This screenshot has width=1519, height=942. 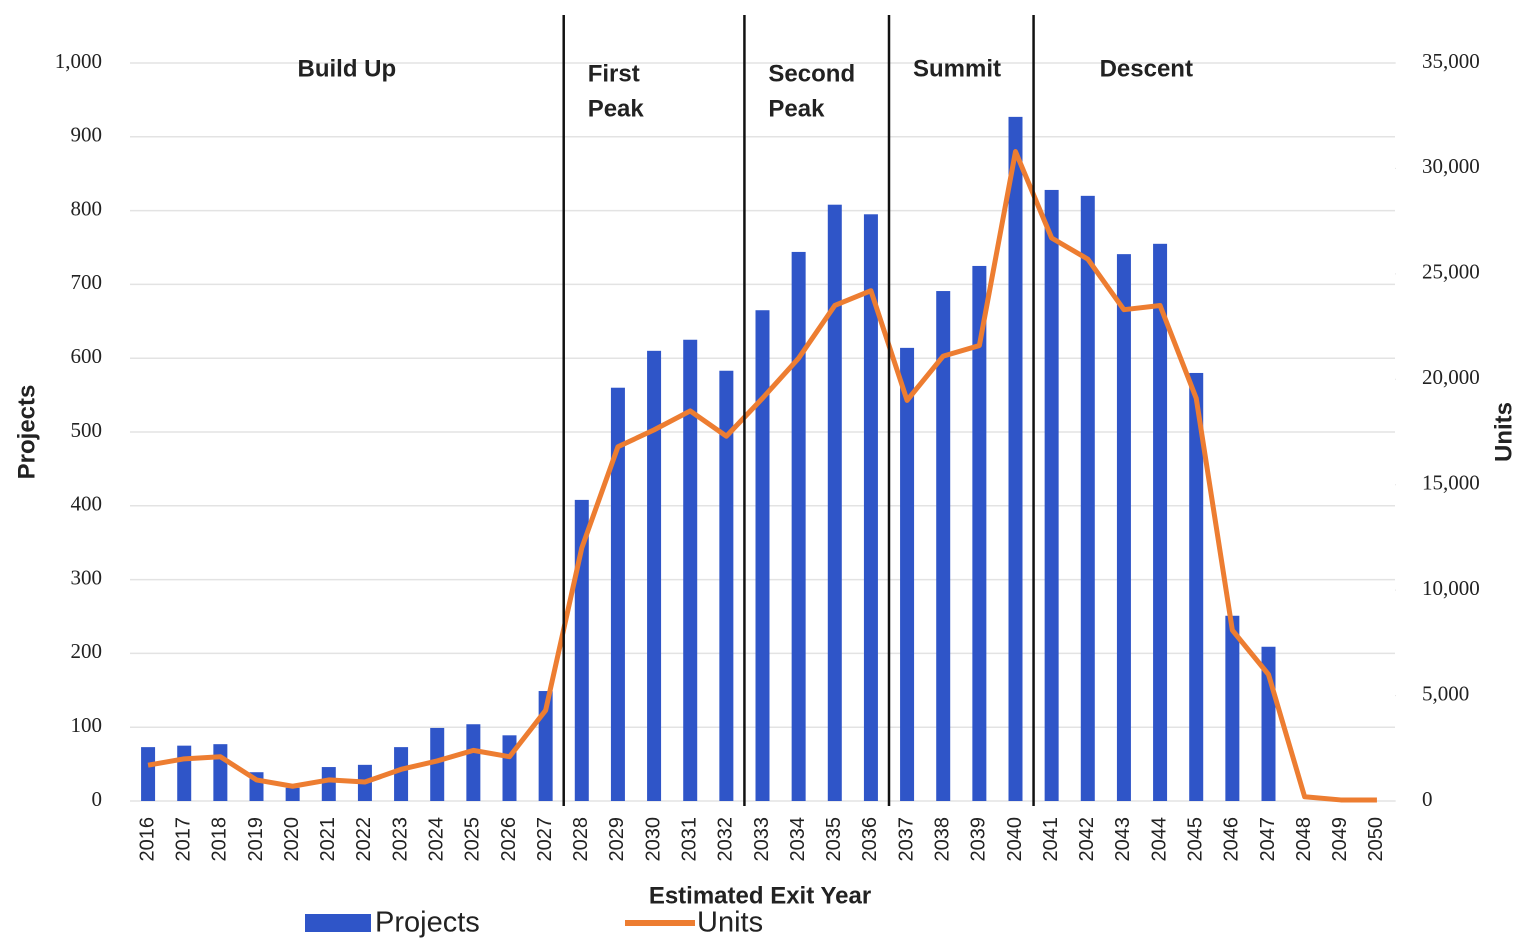 What do you see at coordinates (364, 839) in the screenshot?
I see `x-tick-label: 2022` at bounding box center [364, 839].